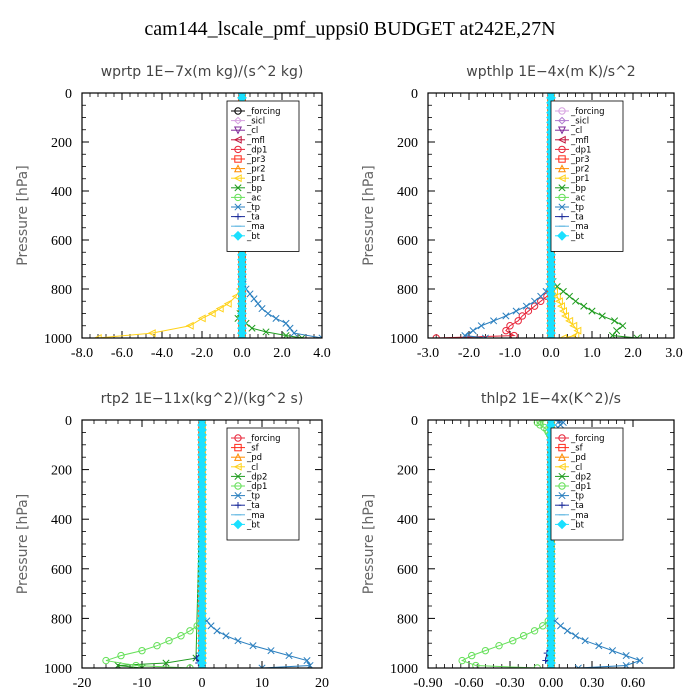 This screenshot has height=700, width=700. What do you see at coordinates (407, 290) in the screenshot?
I see `y-tick-label: 800` at bounding box center [407, 290].